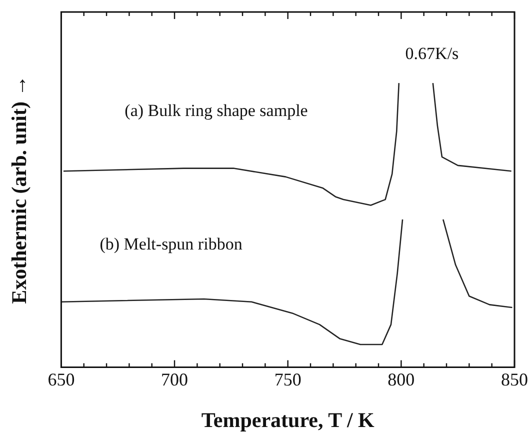 This screenshot has height=442, width=531. What do you see at coordinates (19, 189) in the screenshot?
I see `y-axis-title: Exothermic (arb. unit) →` at bounding box center [19, 189].